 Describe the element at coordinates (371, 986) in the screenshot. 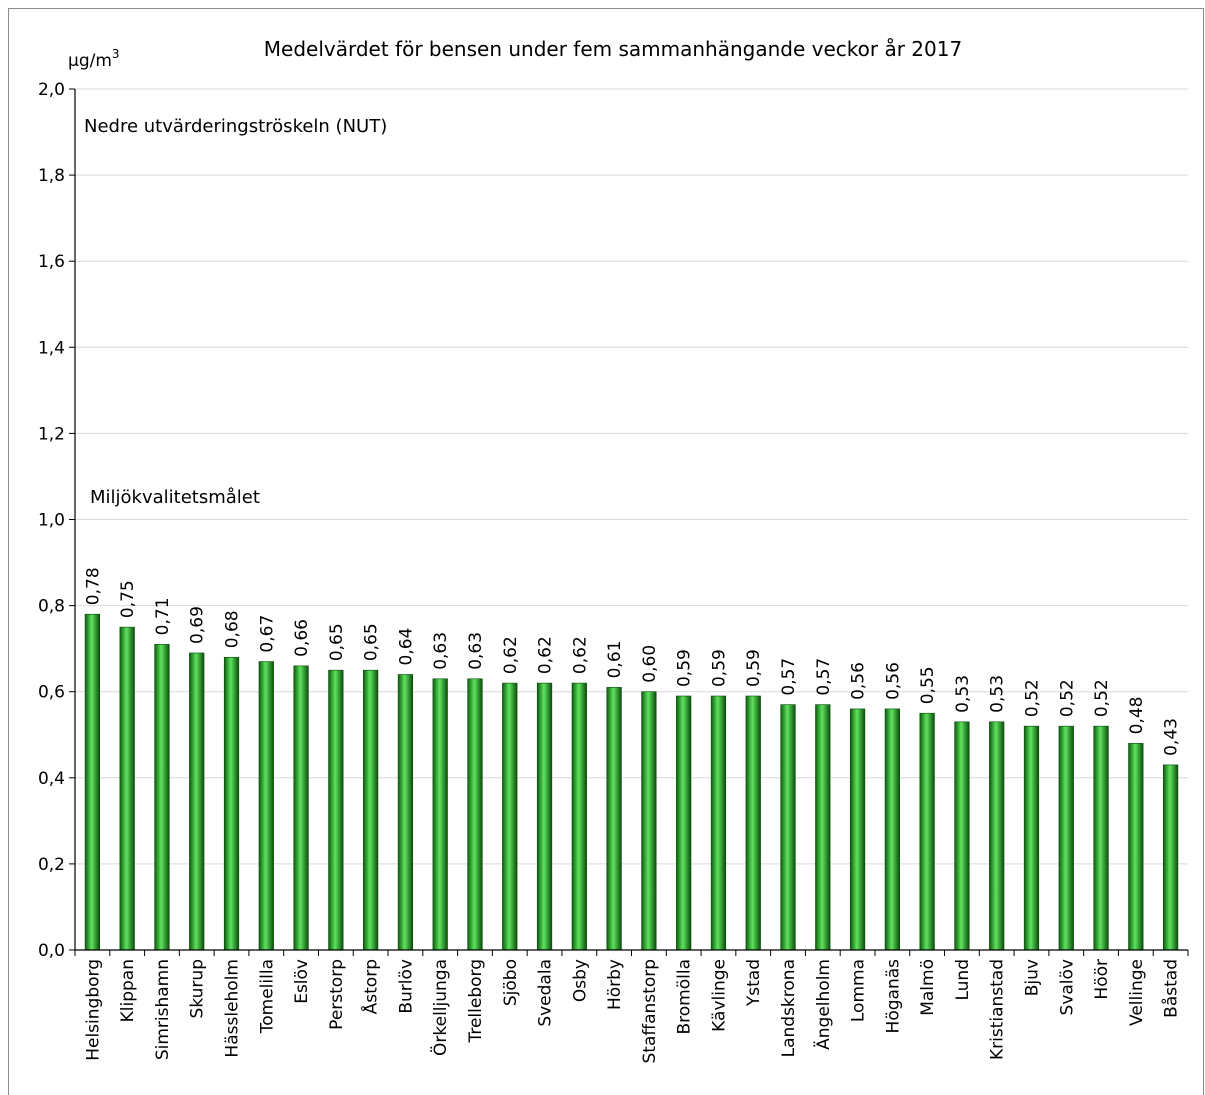

I see `x-tick-label: Åstorp` at that location.